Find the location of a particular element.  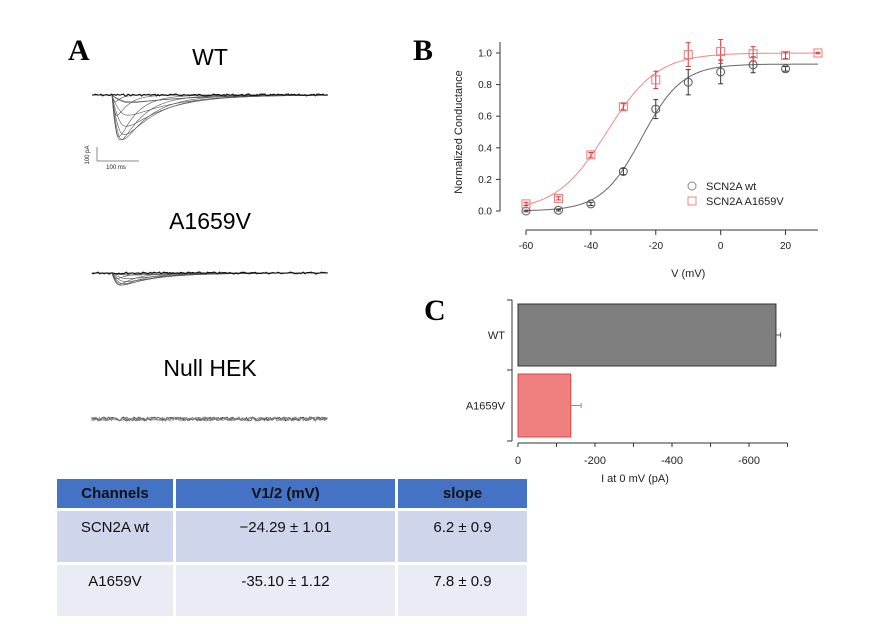

panel-b-letter: B is located at coordinates (423, 50).